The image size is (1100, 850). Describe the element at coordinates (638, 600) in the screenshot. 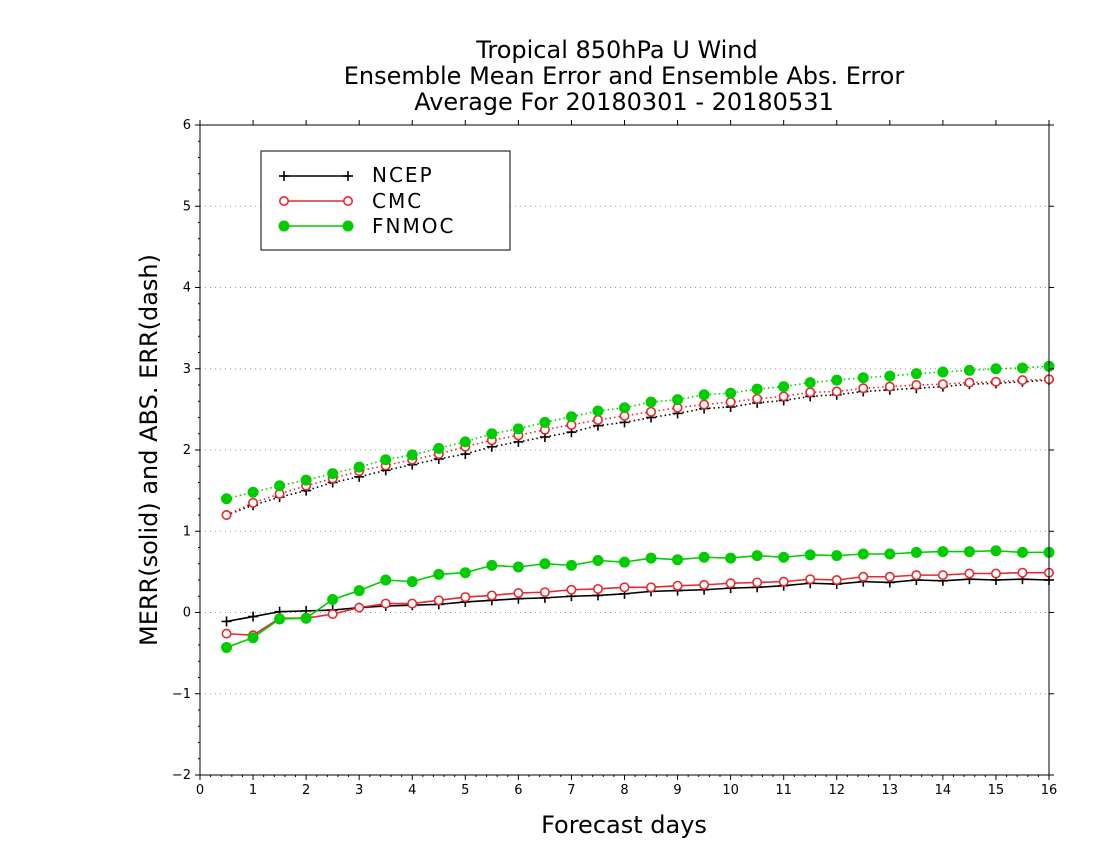

I see `ncep-merr-line` at that location.